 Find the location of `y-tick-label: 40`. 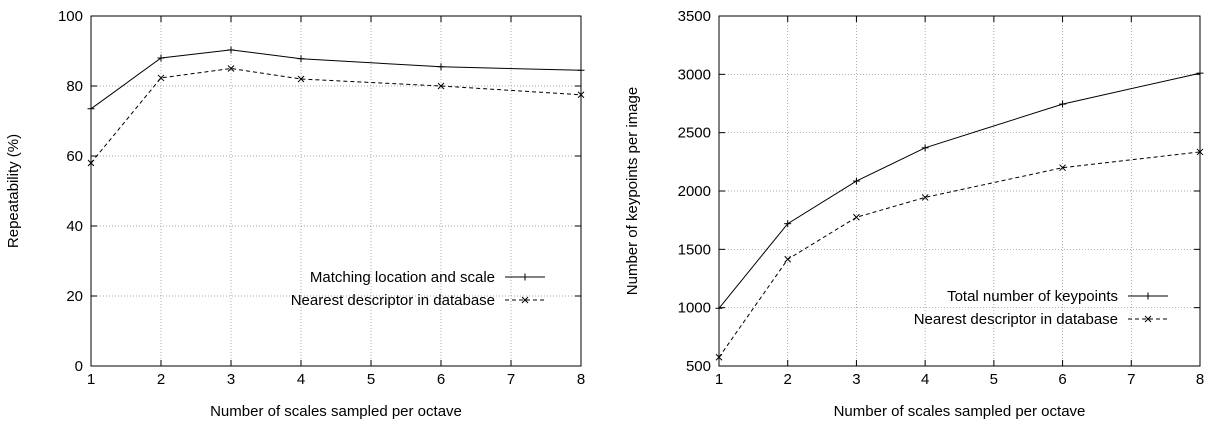

y-tick-label: 40 is located at coordinates (74, 226).